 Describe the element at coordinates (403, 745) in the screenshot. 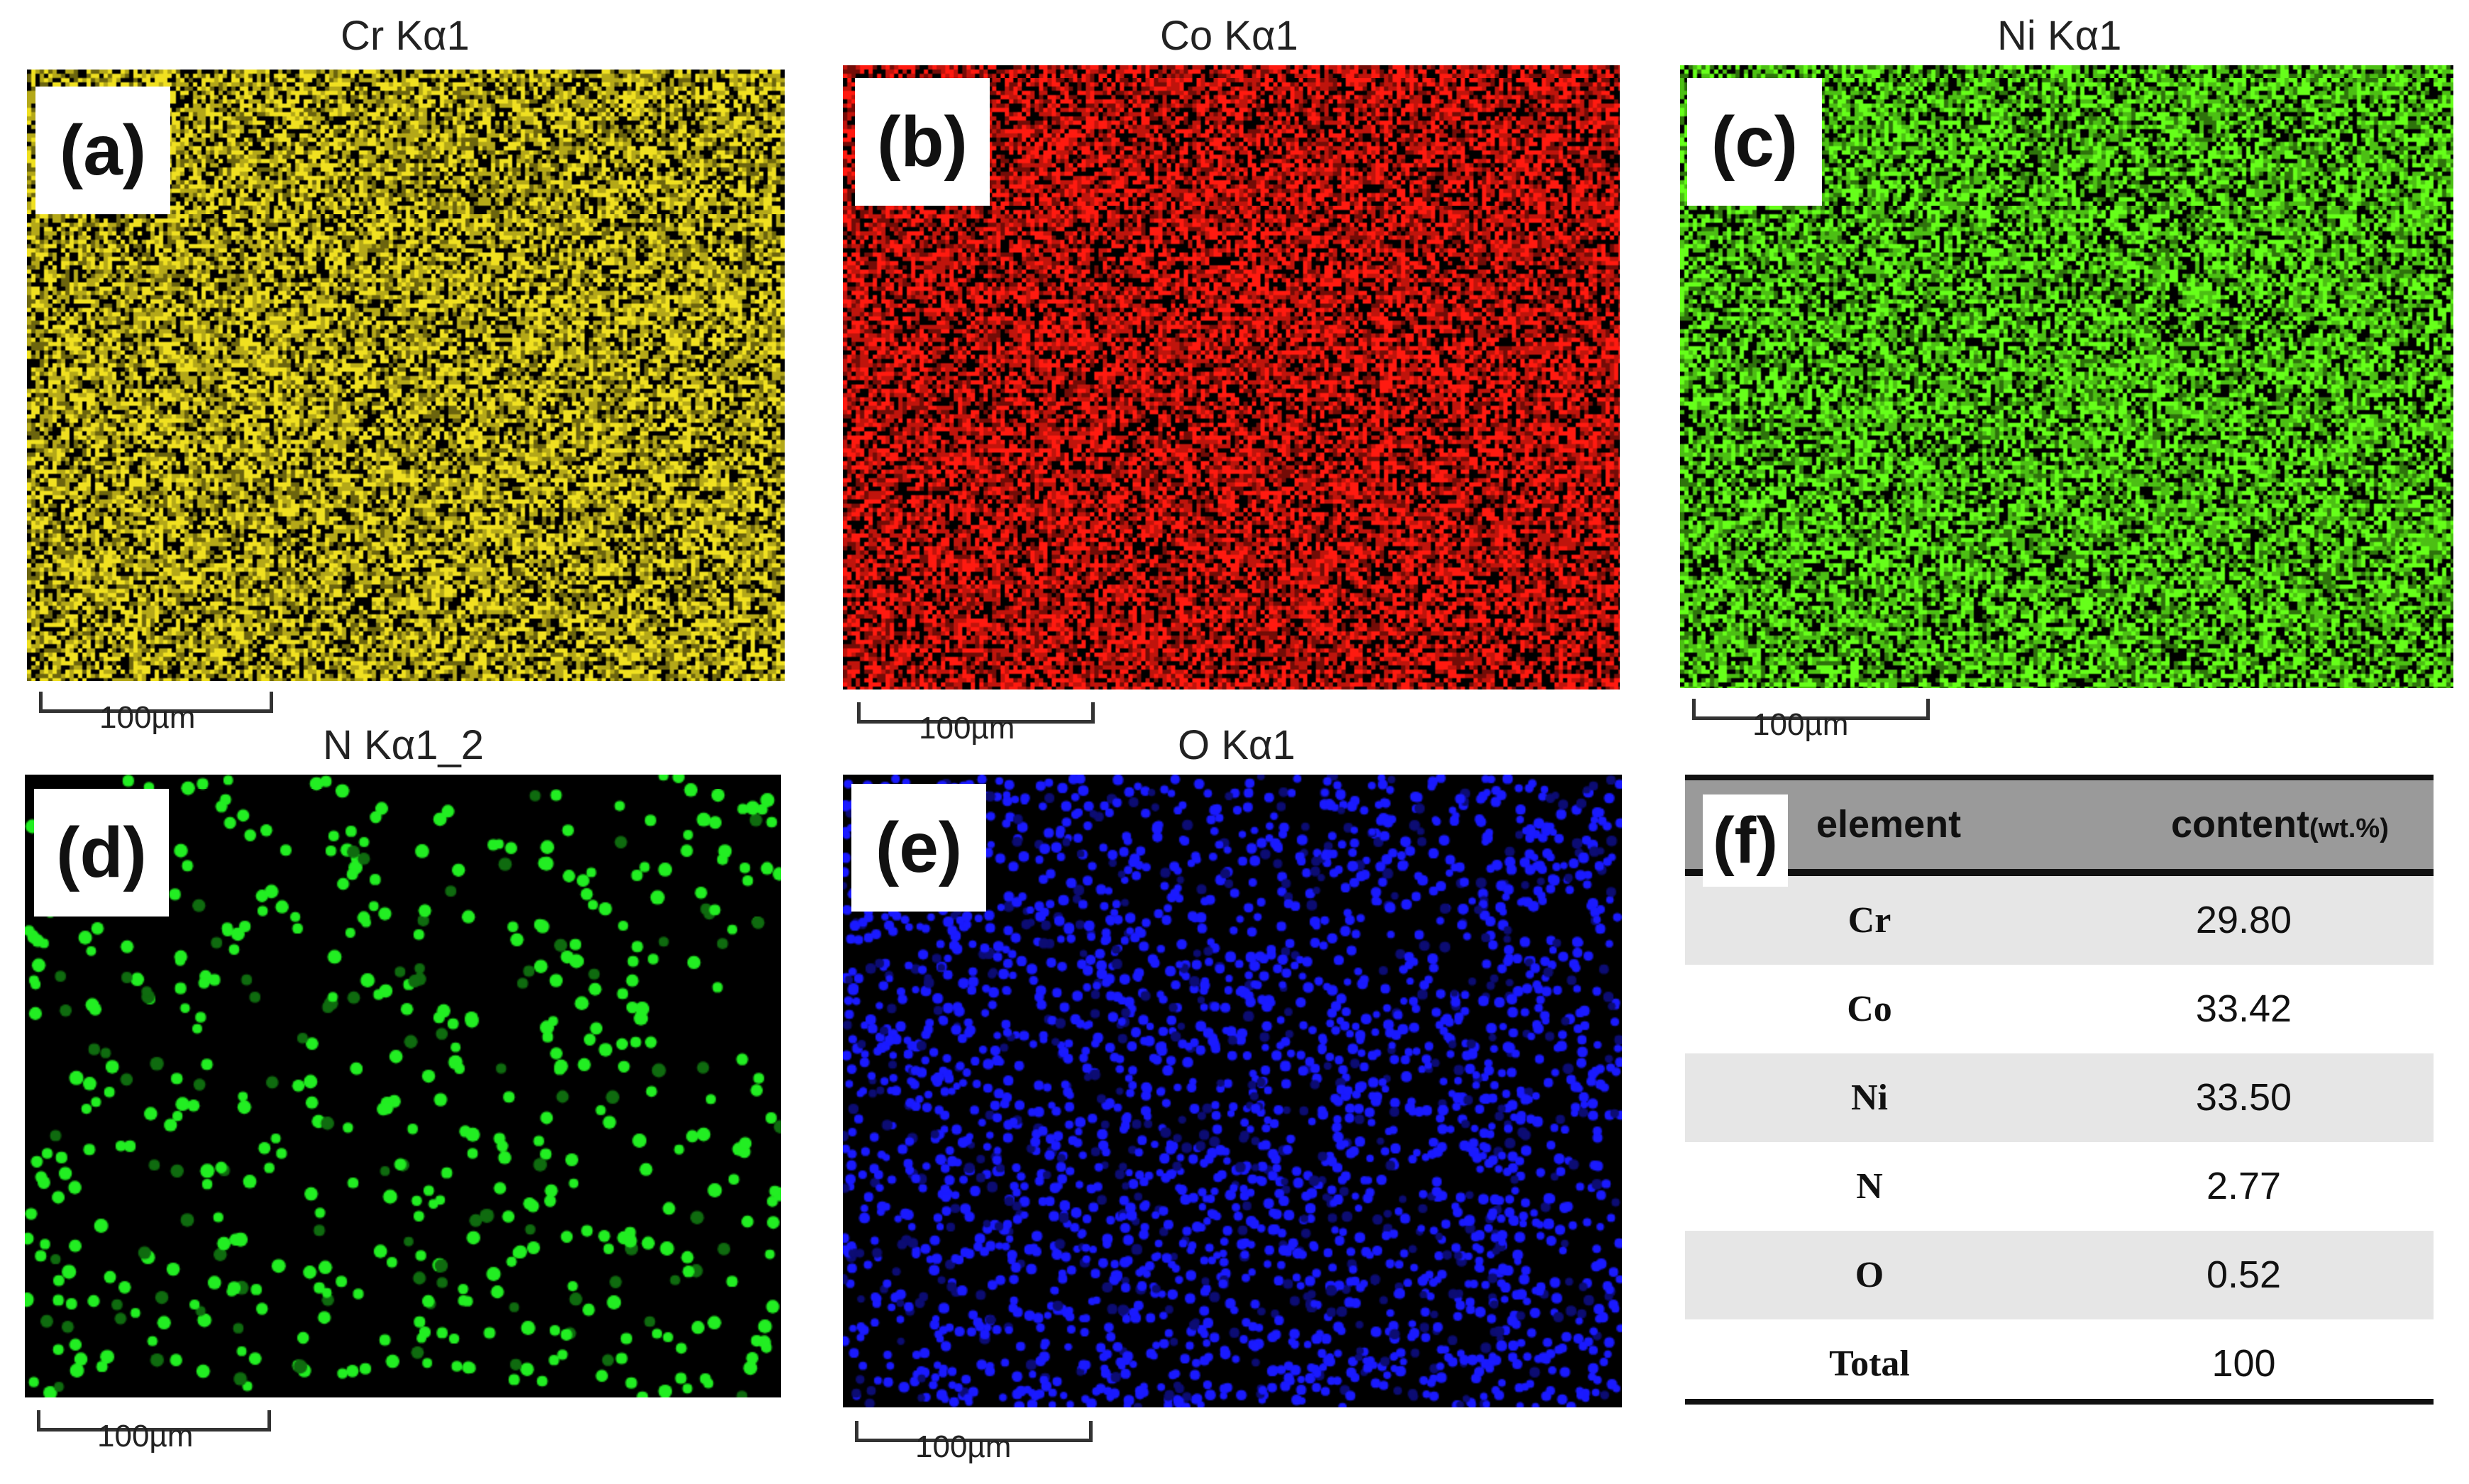

I see `panel-d-title: N Kα1_2` at that location.